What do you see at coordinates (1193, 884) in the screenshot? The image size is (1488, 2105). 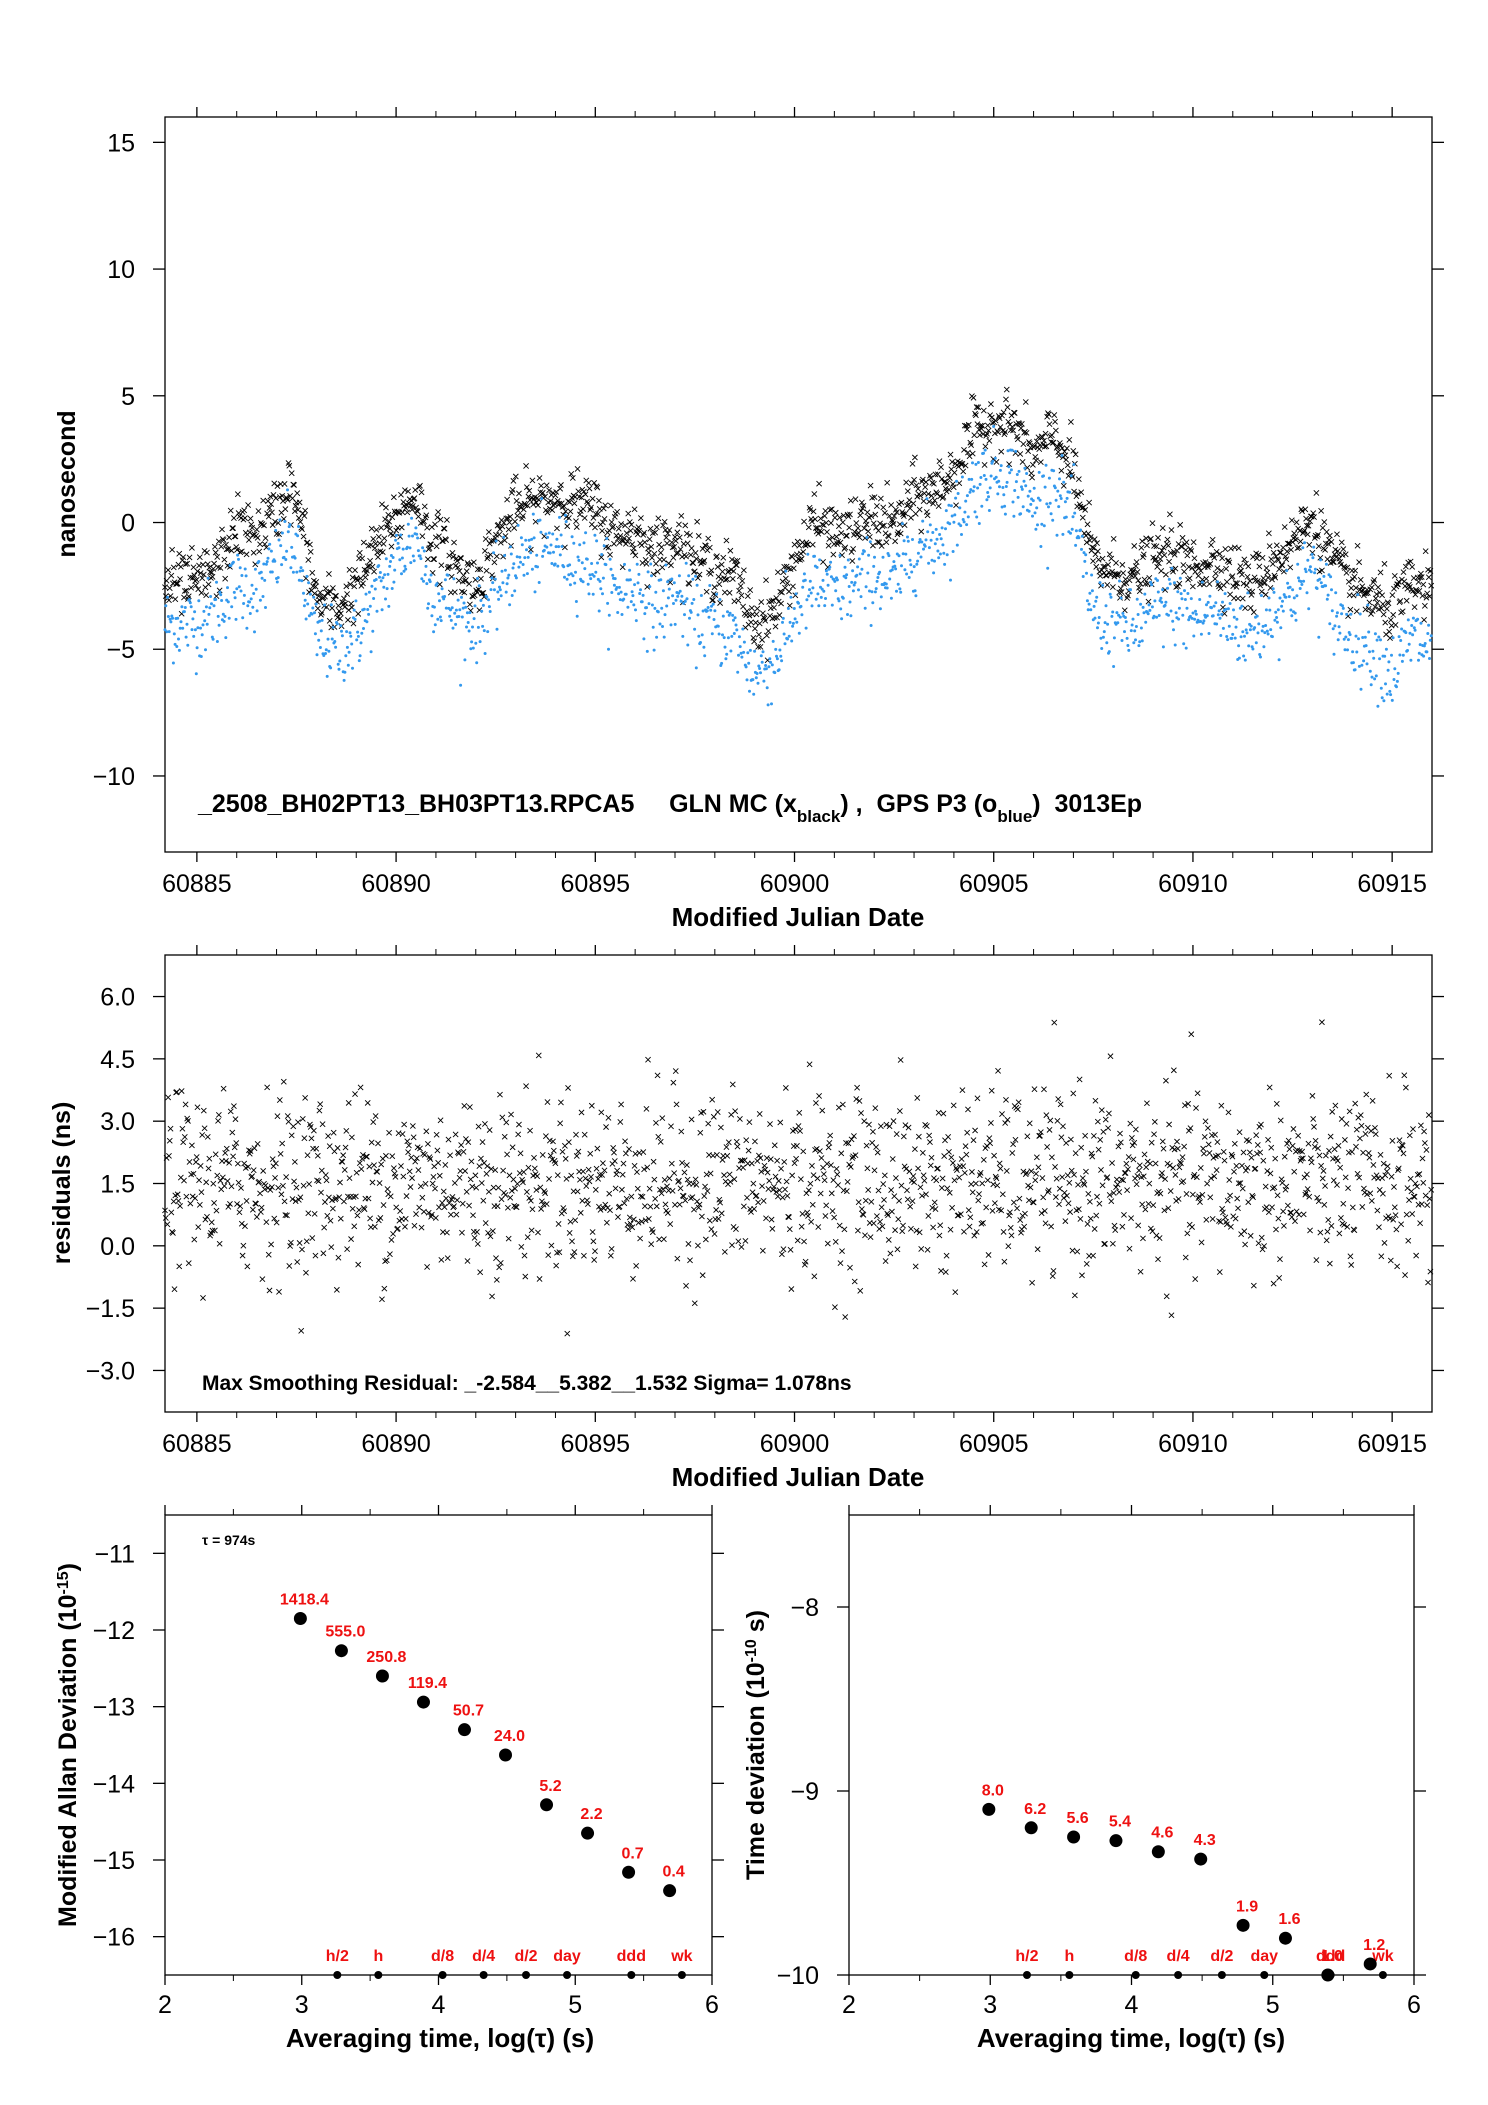 I see `x-tick-label: 60910` at bounding box center [1193, 884].